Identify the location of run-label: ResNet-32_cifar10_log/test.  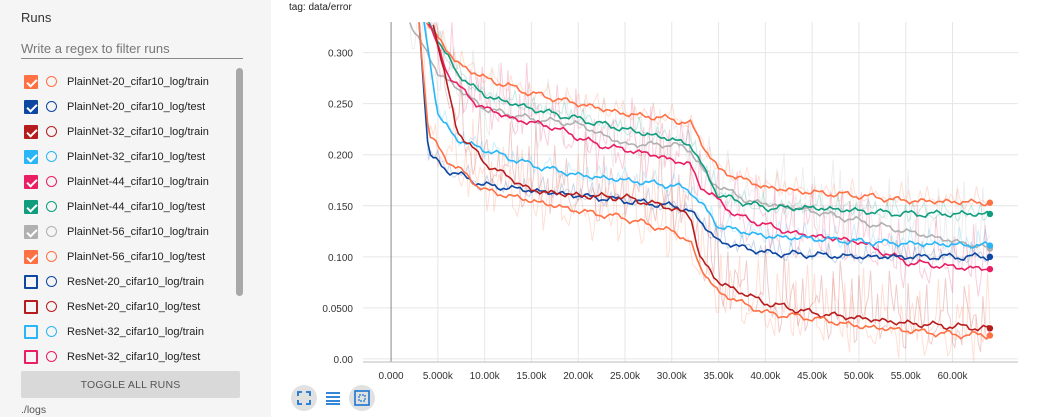
(134, 356).